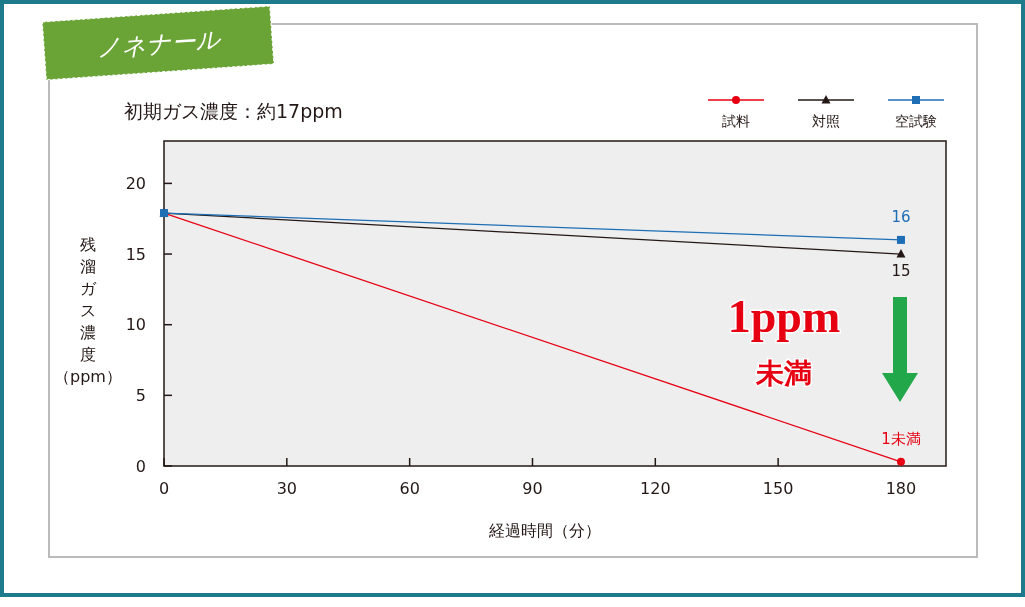 This screenshot has height=607, width=1025. What do you see at coordinates (784, 316) in the screenshot?
I see `annotation: 1ppm` at bounding box center [784, 316].